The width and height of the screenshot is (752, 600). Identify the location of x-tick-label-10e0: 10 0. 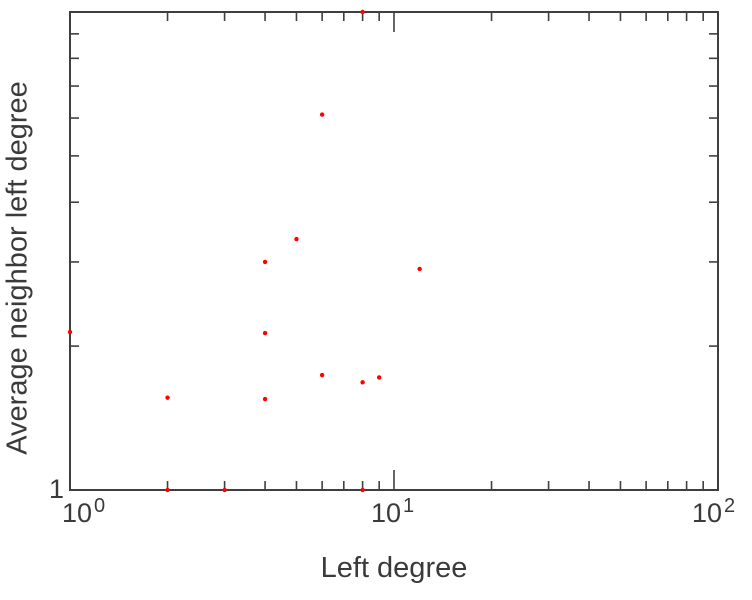
(84, 512).